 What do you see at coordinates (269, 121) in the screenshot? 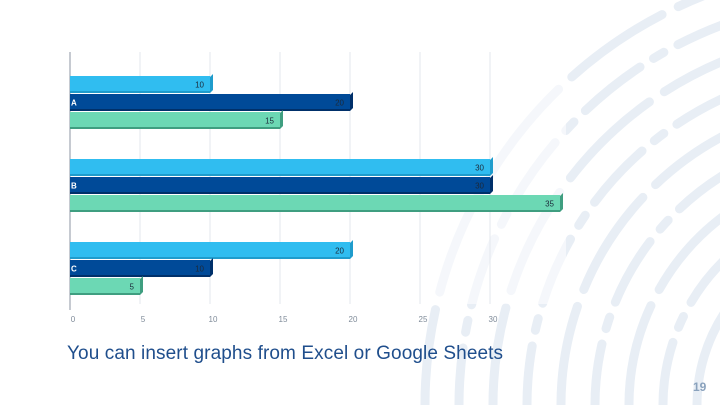
I see `data-label: 15` at bounding box center [269, 121].